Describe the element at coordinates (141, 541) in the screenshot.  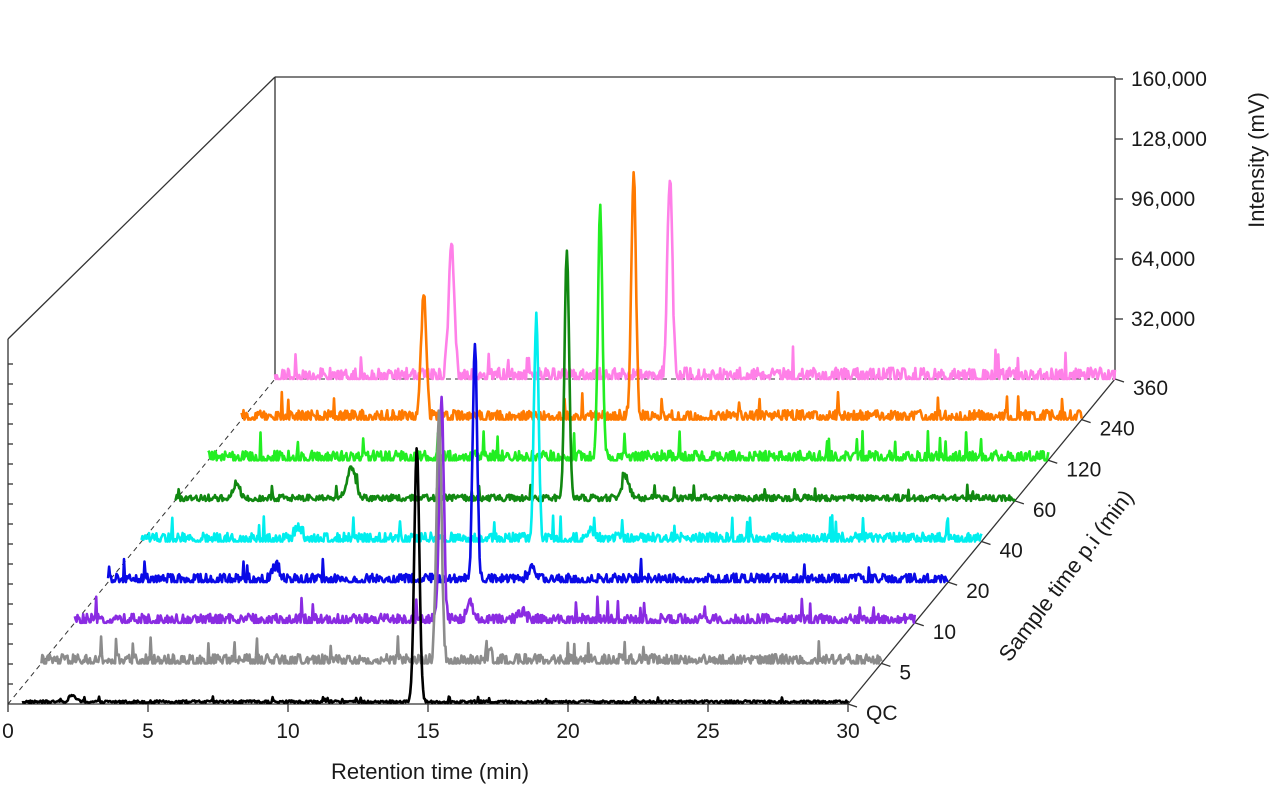
I see `floor-left-edge` at that location.